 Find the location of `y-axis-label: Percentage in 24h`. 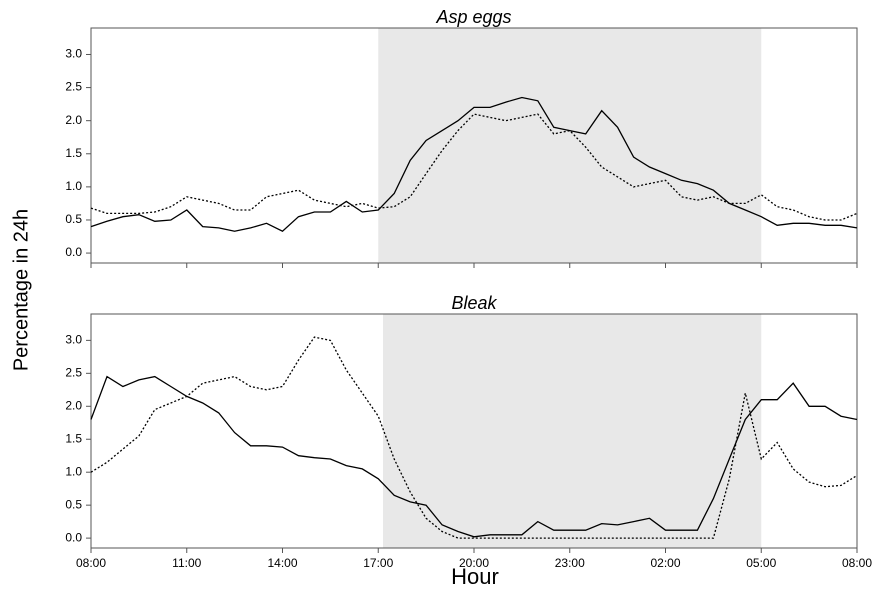

y-axis-label: Percentage in 24h is located at coordinates (21, 290).